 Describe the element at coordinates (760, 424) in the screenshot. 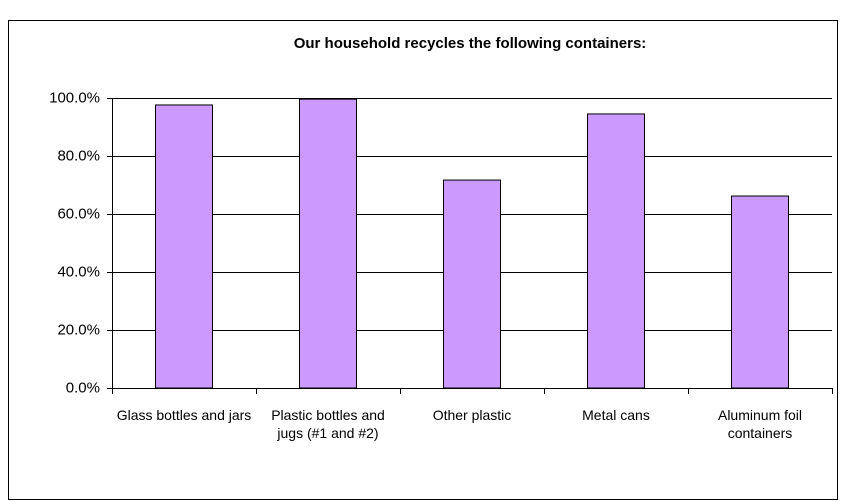

I see `x-tick-label: Aluminum foil containers` at that location.